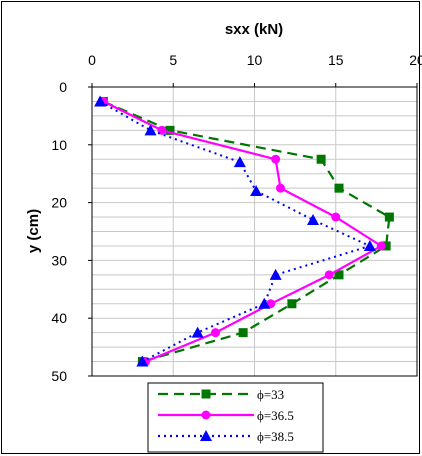 This screenshot has width=422, height=456. Describe the element at coordinates (270, 394) in the screenshot. I see `legend-label: ϕ=33` at that location.